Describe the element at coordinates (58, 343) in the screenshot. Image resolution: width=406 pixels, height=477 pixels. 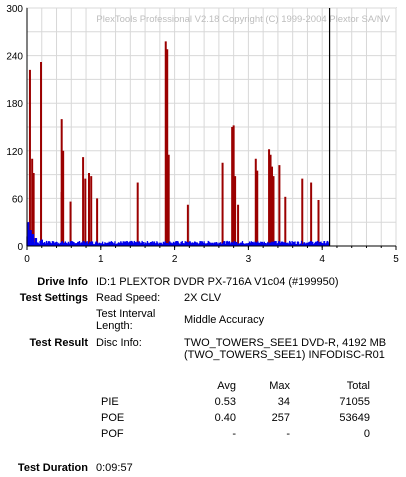
I see `test-result-label: Test Result` at that location.